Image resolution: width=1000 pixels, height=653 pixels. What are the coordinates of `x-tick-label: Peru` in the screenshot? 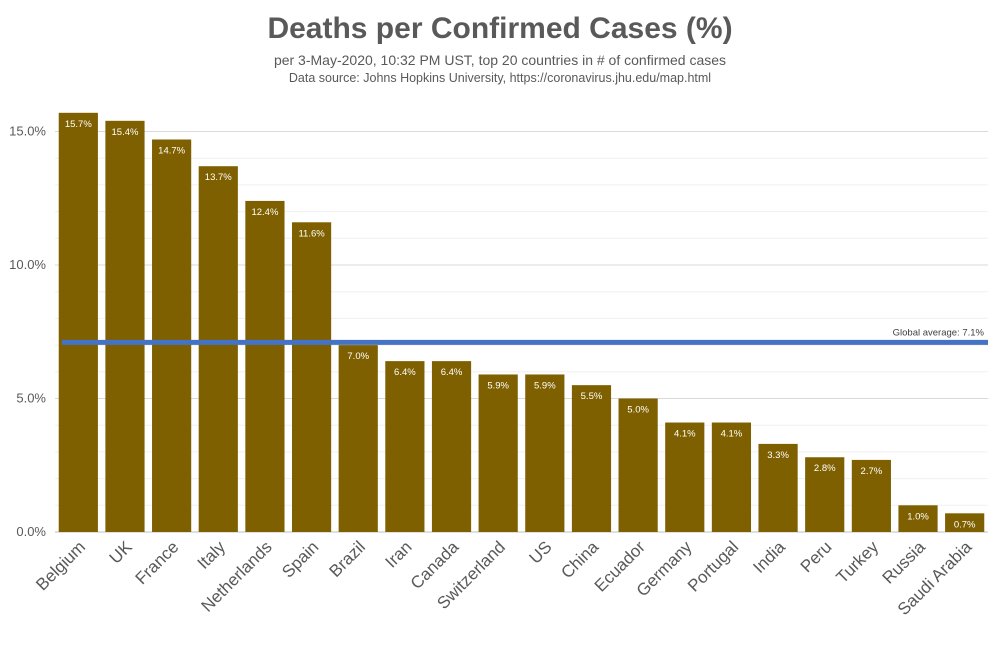 It's located at (816, 556).